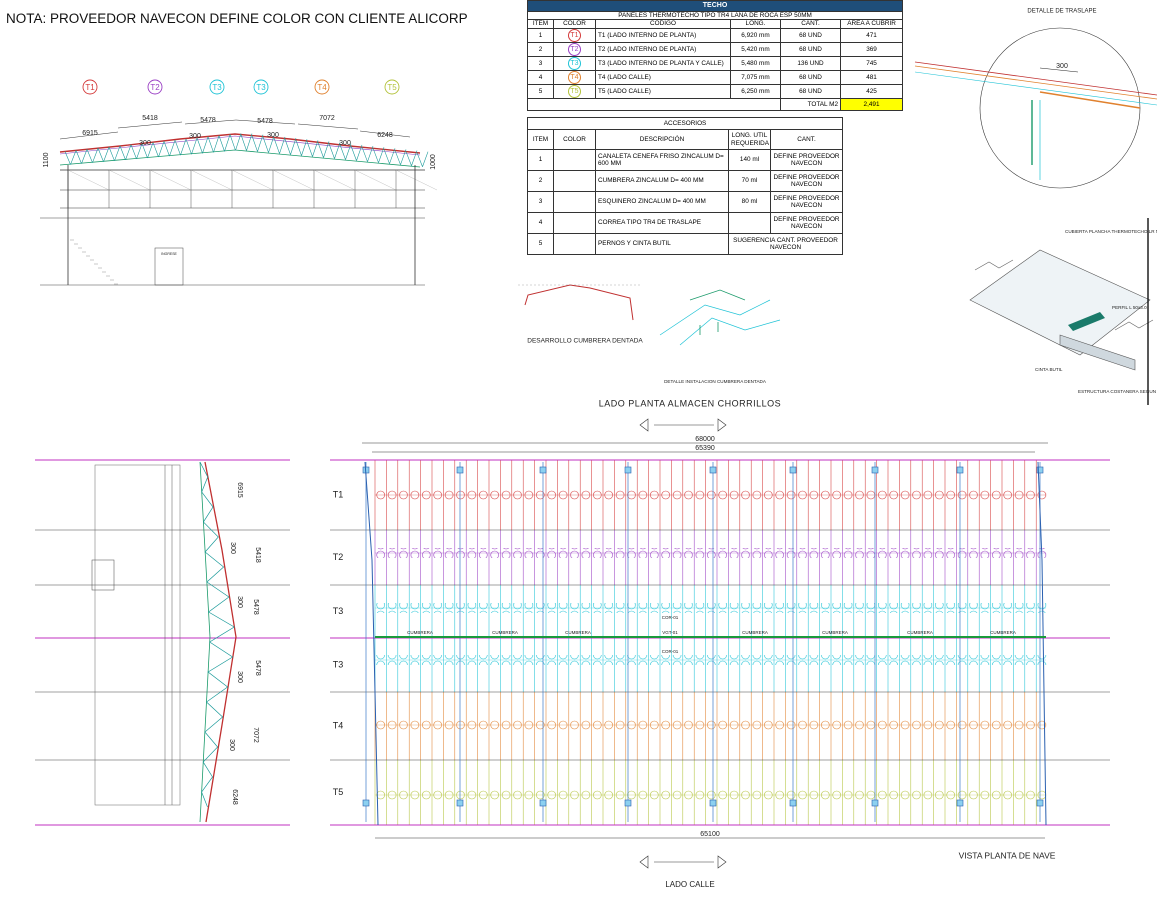 Image resolution: width=1157 pixels, height=903 pixels. What do you see at coordinates (327, 118) in the screenshot?
I see `dimension: 7072` at bounding box center [327, 118].